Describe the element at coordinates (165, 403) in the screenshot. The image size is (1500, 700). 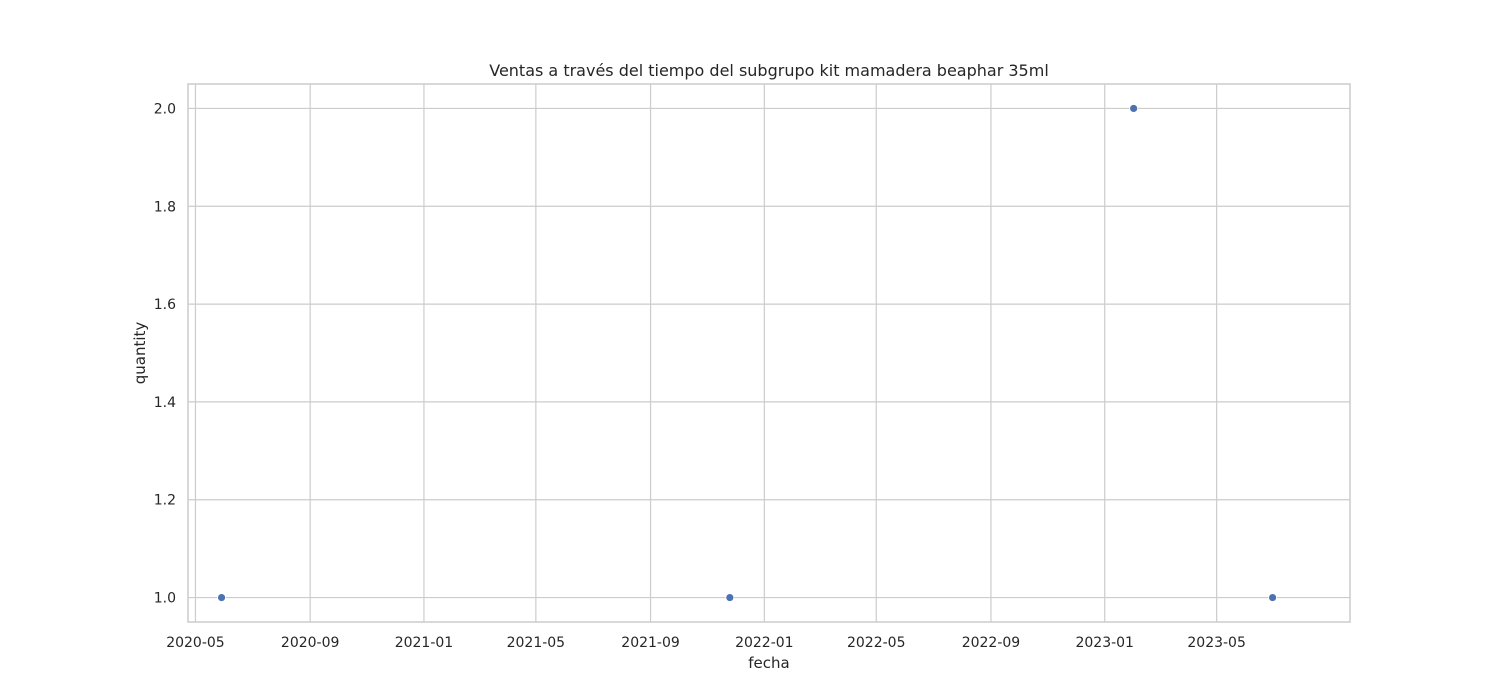
I see `y-tick-label: 1.4` at that location.